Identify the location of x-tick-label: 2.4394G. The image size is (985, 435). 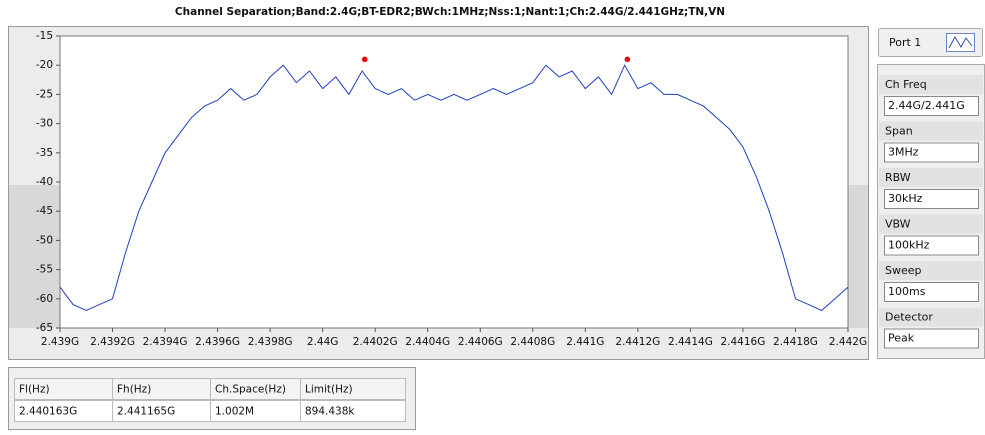
(165, 342).